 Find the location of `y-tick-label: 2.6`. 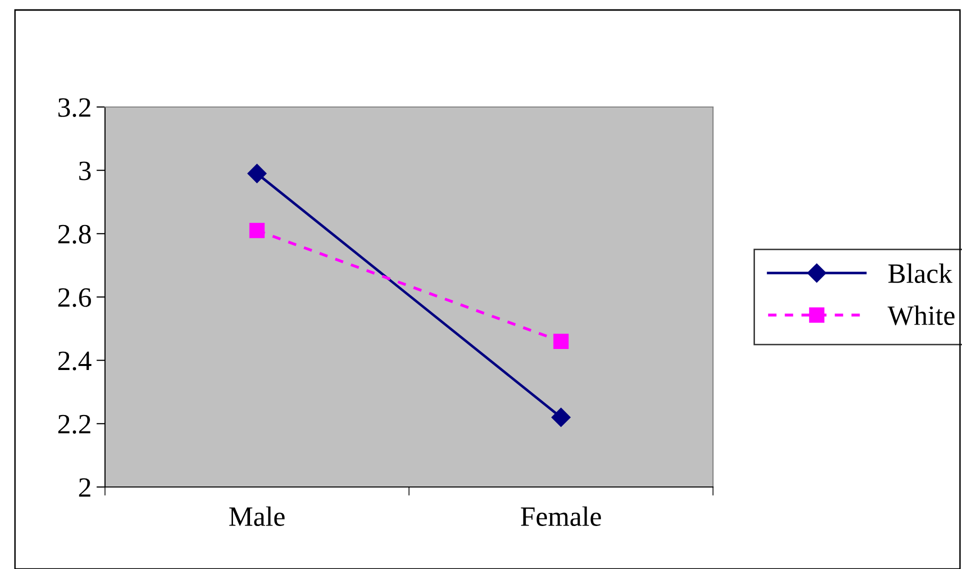

y-tick-label: 2.6 is located at coordinates (74, 298).